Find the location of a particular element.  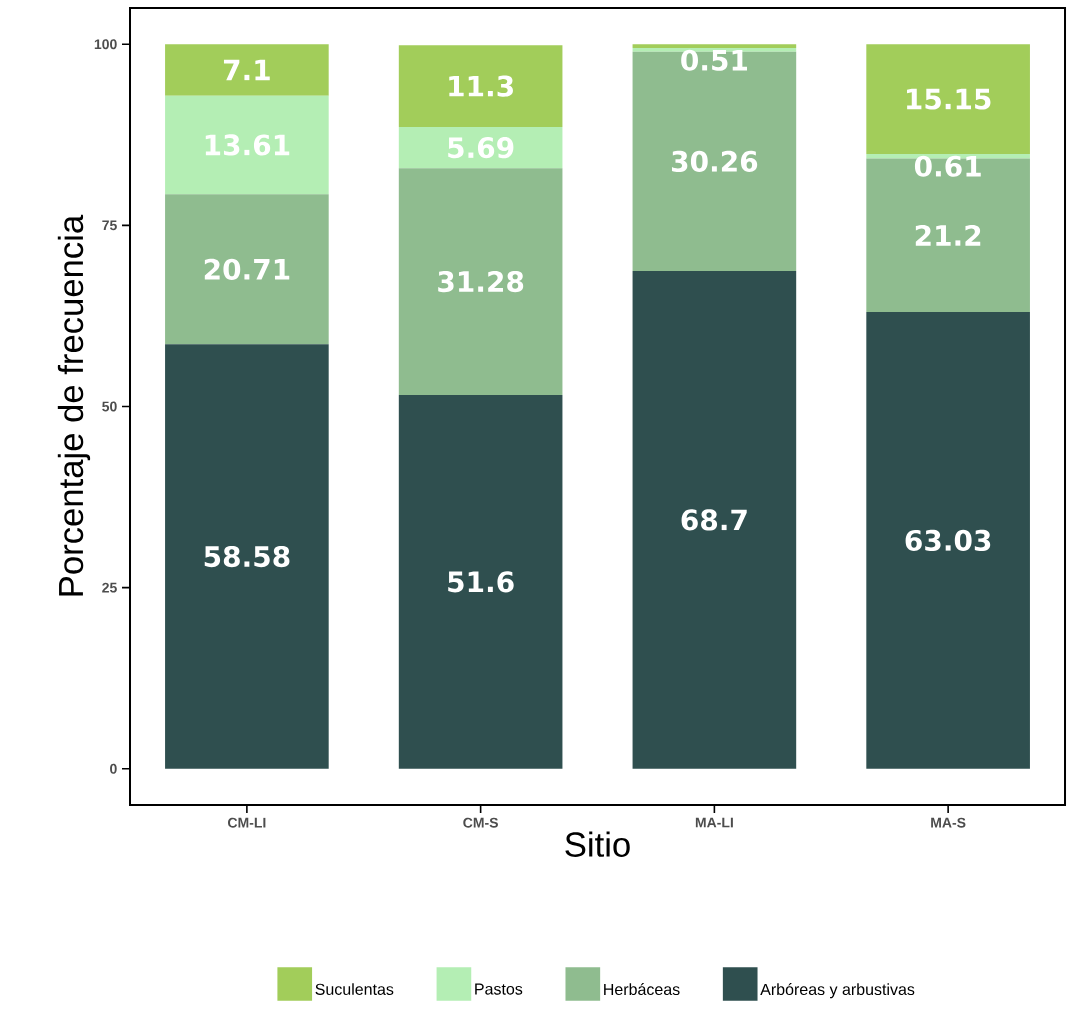

data-label: 58.58 is located at coordinates (247, 556).